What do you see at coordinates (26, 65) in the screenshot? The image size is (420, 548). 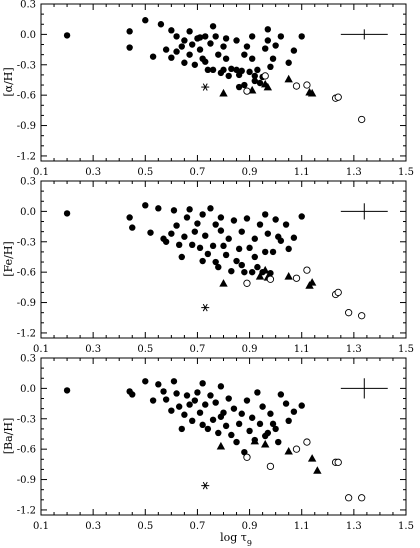 I see `y-tick-label: -0.3` at bounding box center [26, 65].